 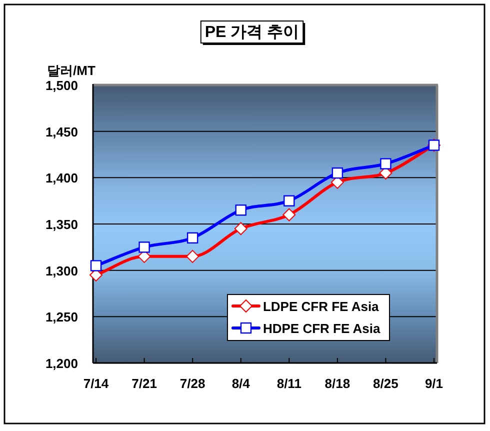 I want to click on y-tick-label: 1,250, so click(x=61, y=317).